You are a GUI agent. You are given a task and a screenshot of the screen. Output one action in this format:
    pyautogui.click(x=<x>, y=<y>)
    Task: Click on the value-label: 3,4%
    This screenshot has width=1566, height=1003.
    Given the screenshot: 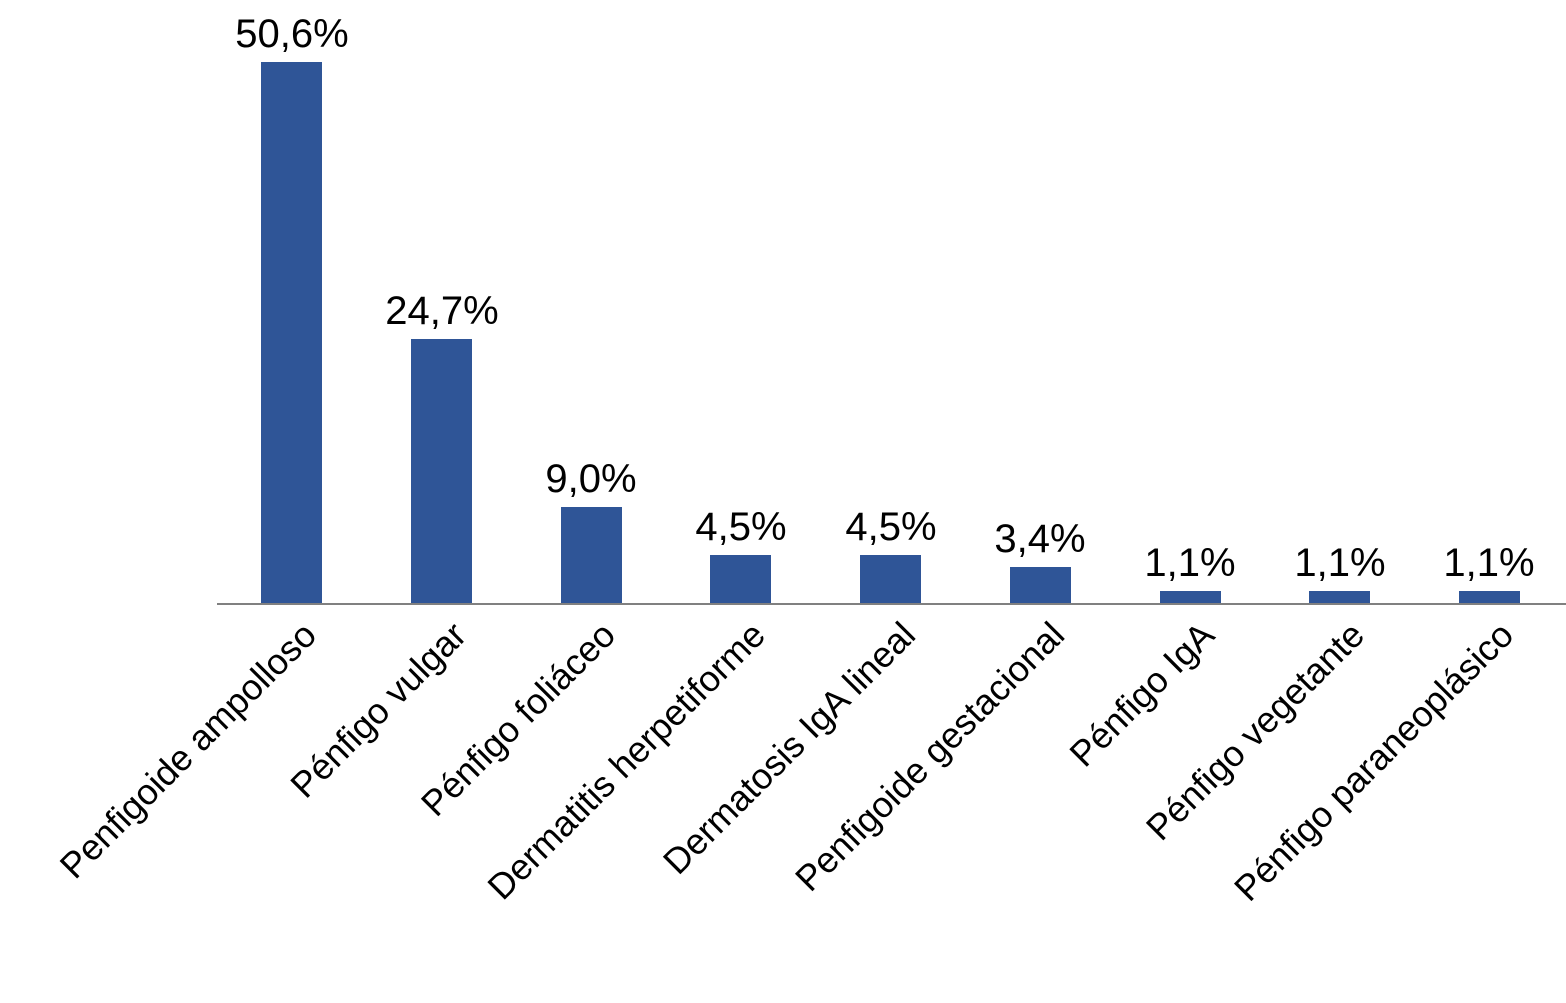 What is the action you would take?
    pyautogui.click(x=1040, y=539)
    